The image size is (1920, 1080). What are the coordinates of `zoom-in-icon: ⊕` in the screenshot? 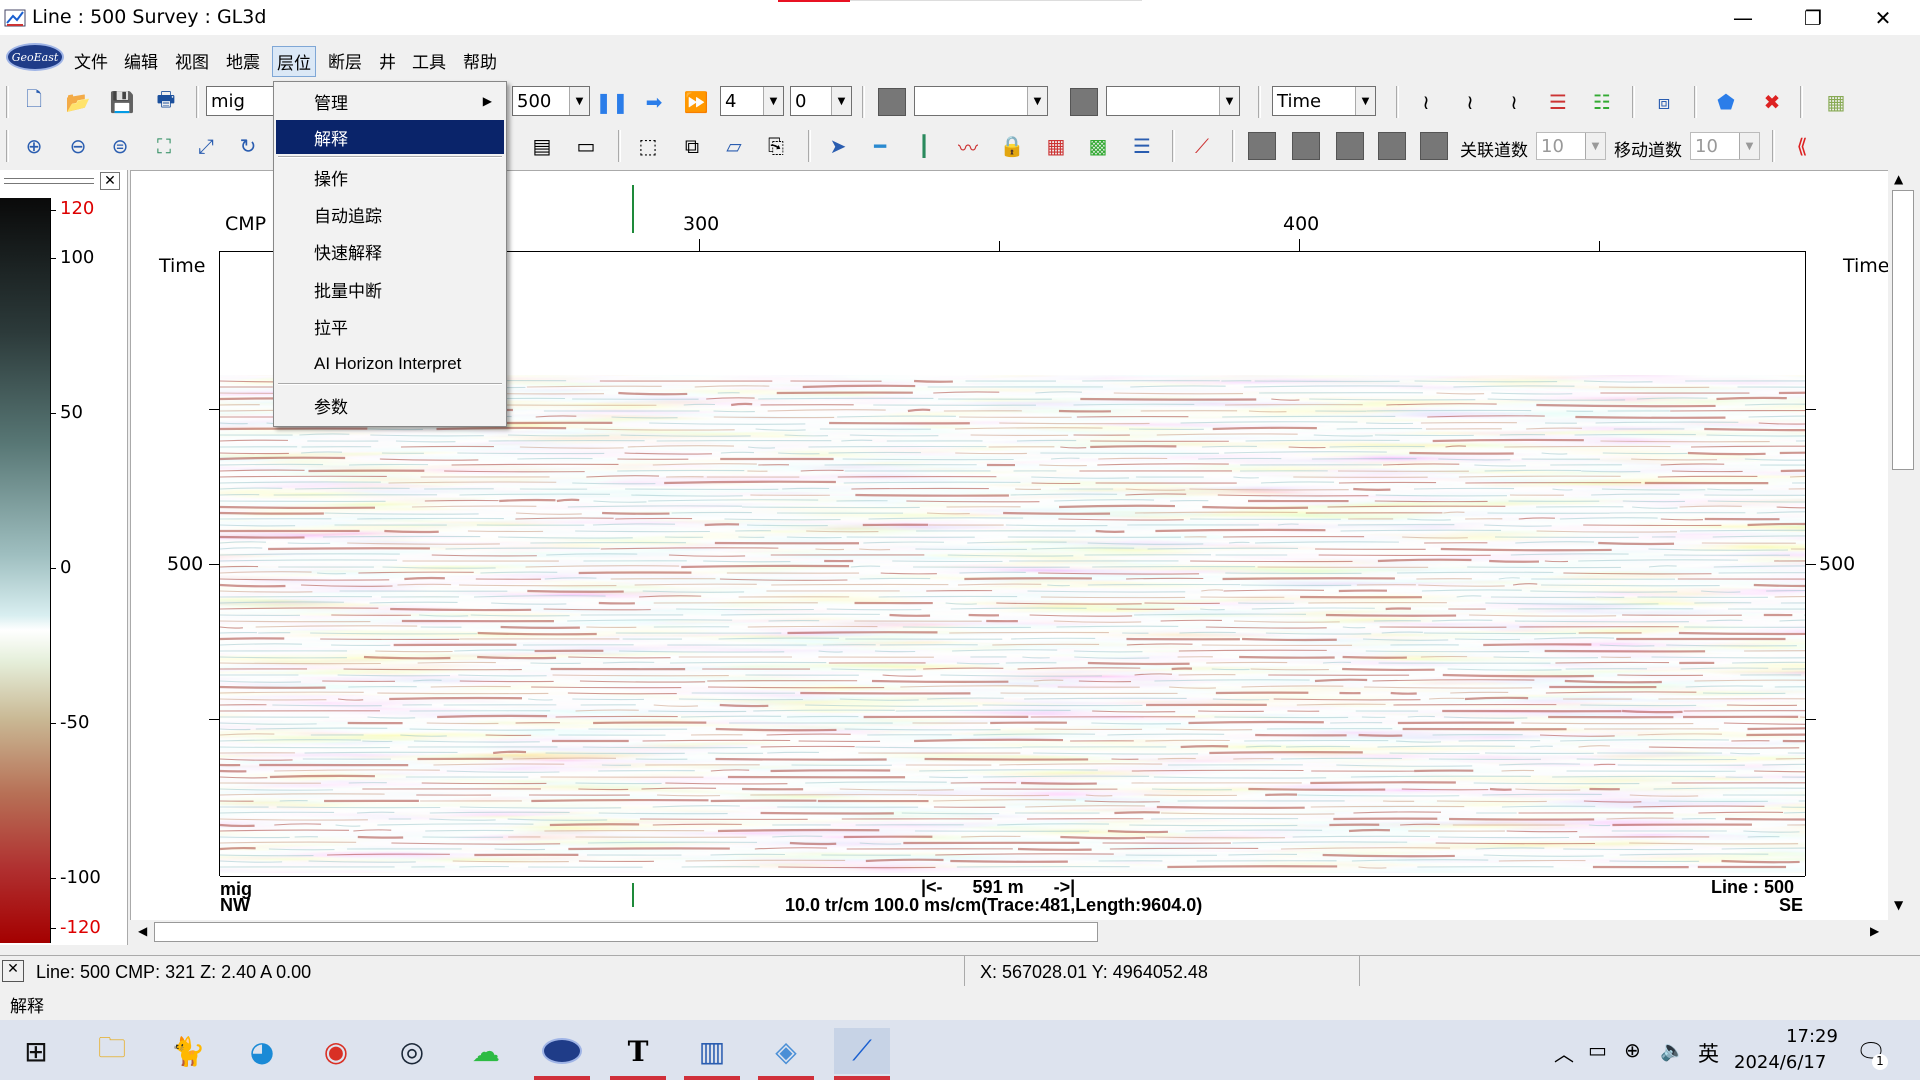 It's located at (34, 146).